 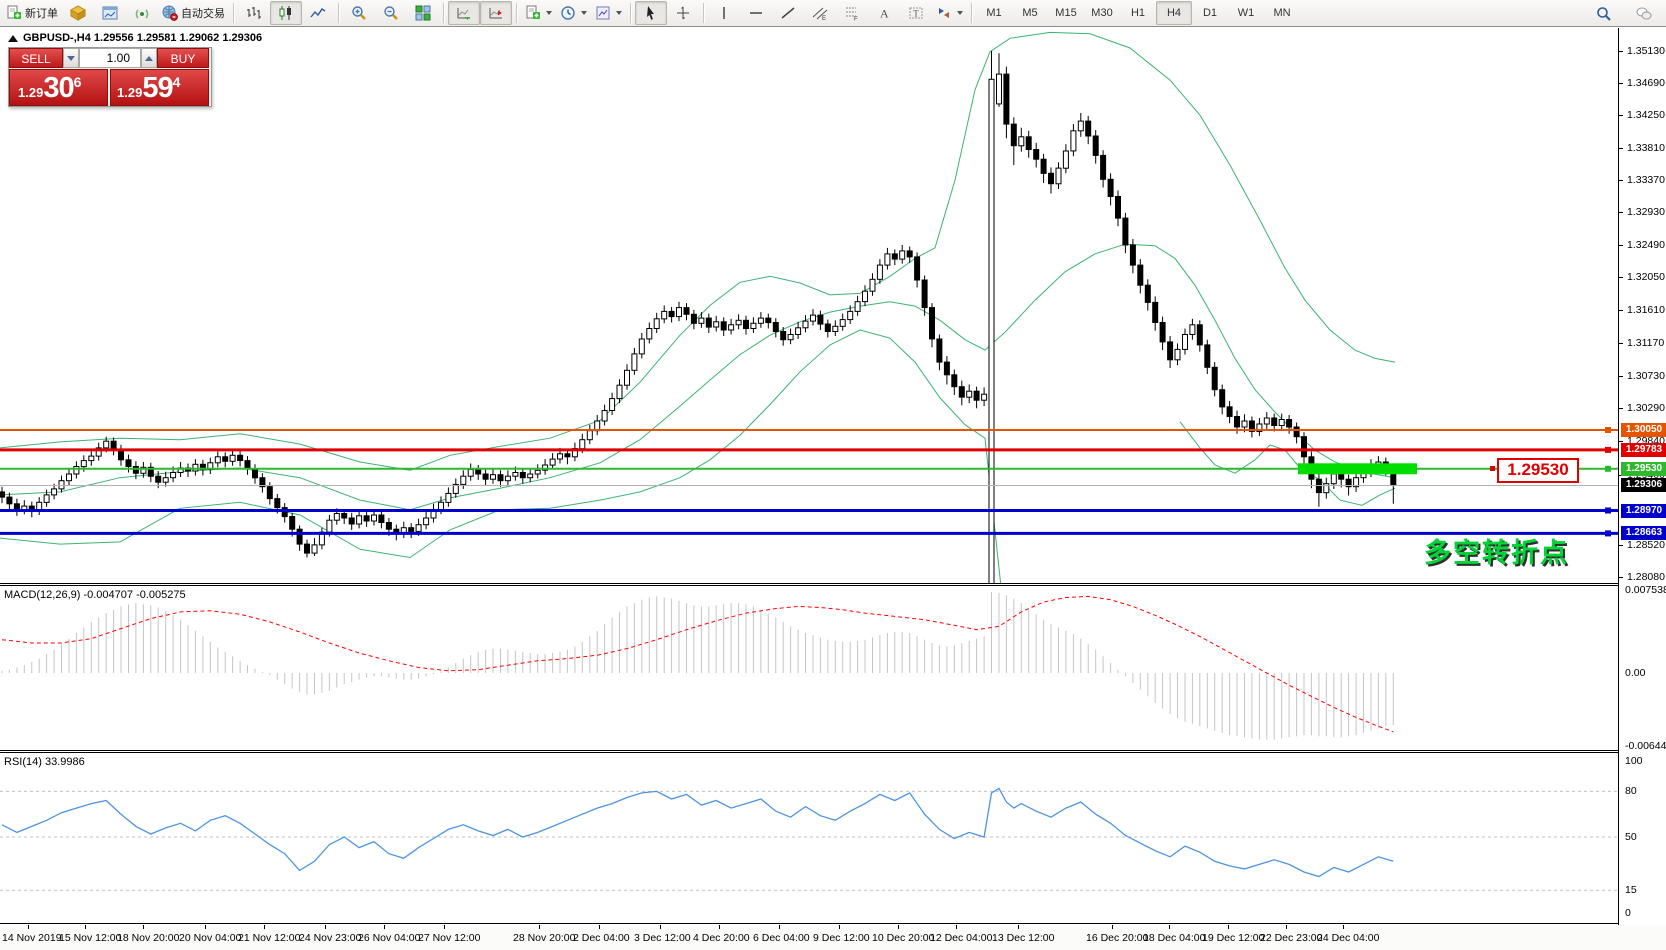 What do you see at coordinates (781, 938) in the screenshot?
I see `time-tick-label: 6 Dec 04:00` at bounding box center [781, 938].